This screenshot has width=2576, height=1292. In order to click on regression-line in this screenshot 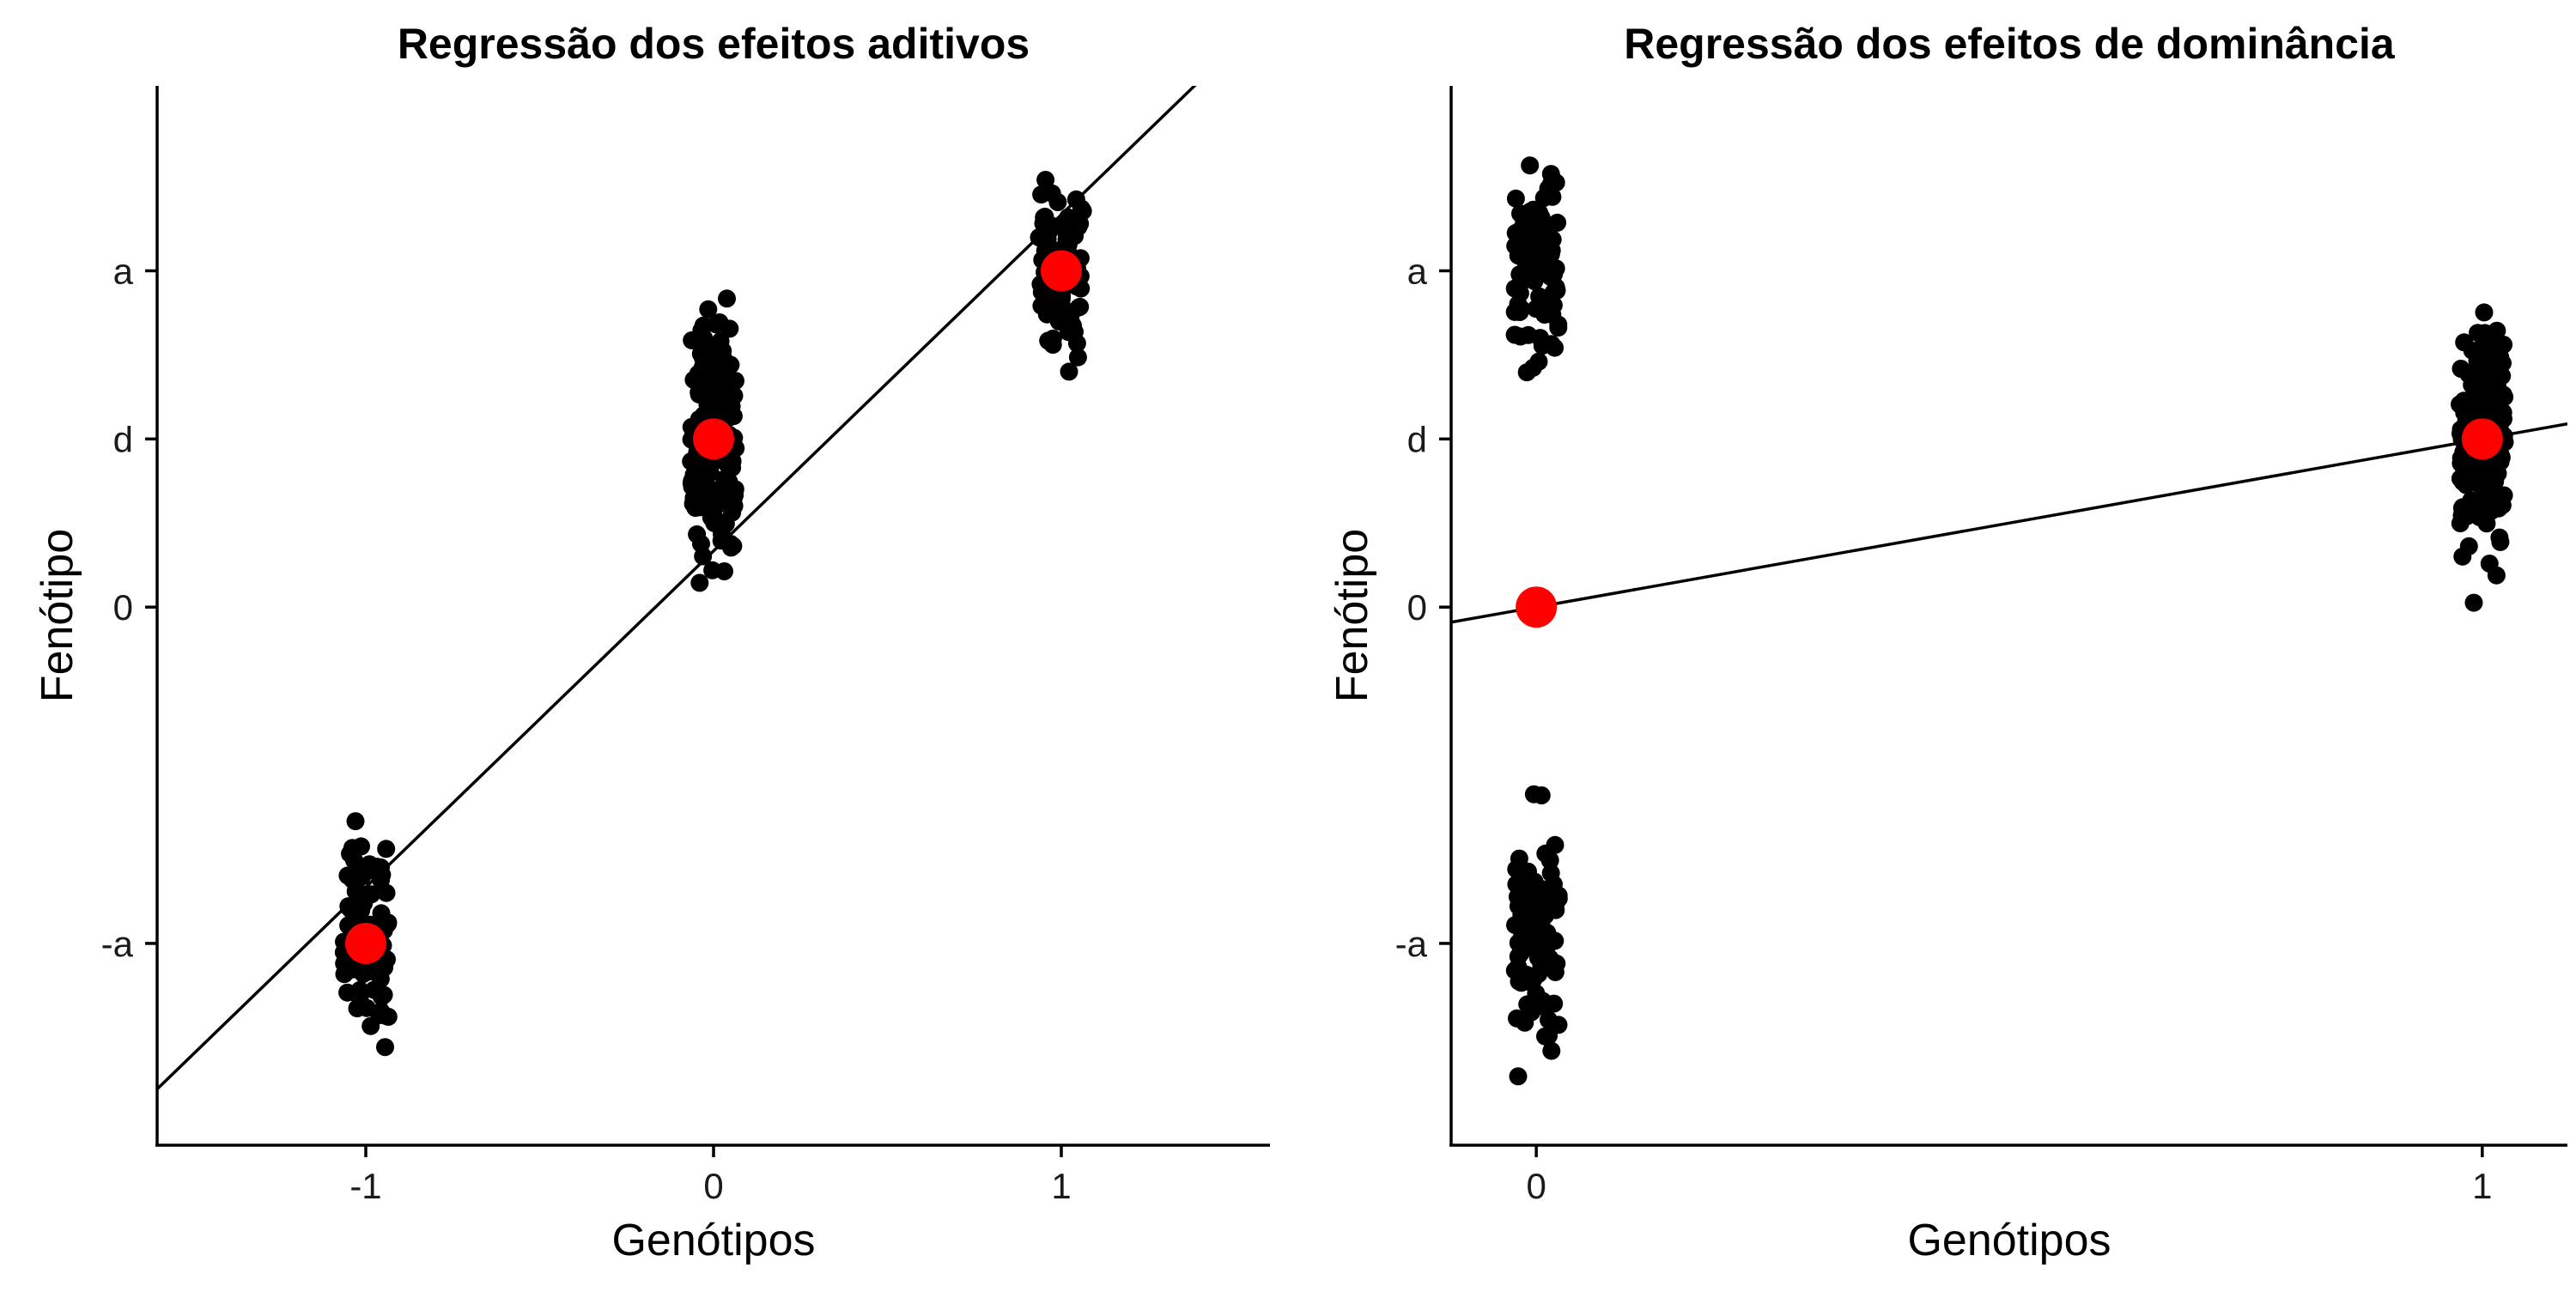, I will do `click(2009, 523)`.